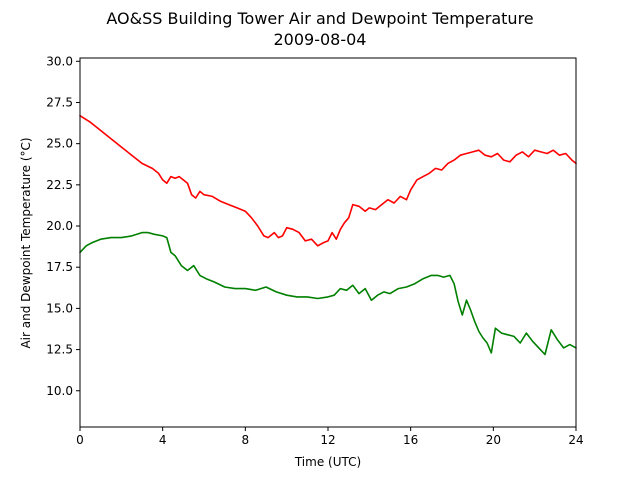 Image resolution: width=640 pixels, height=480 pixels. I want to click on y-tick-label: 22.5, so click(59, 185).